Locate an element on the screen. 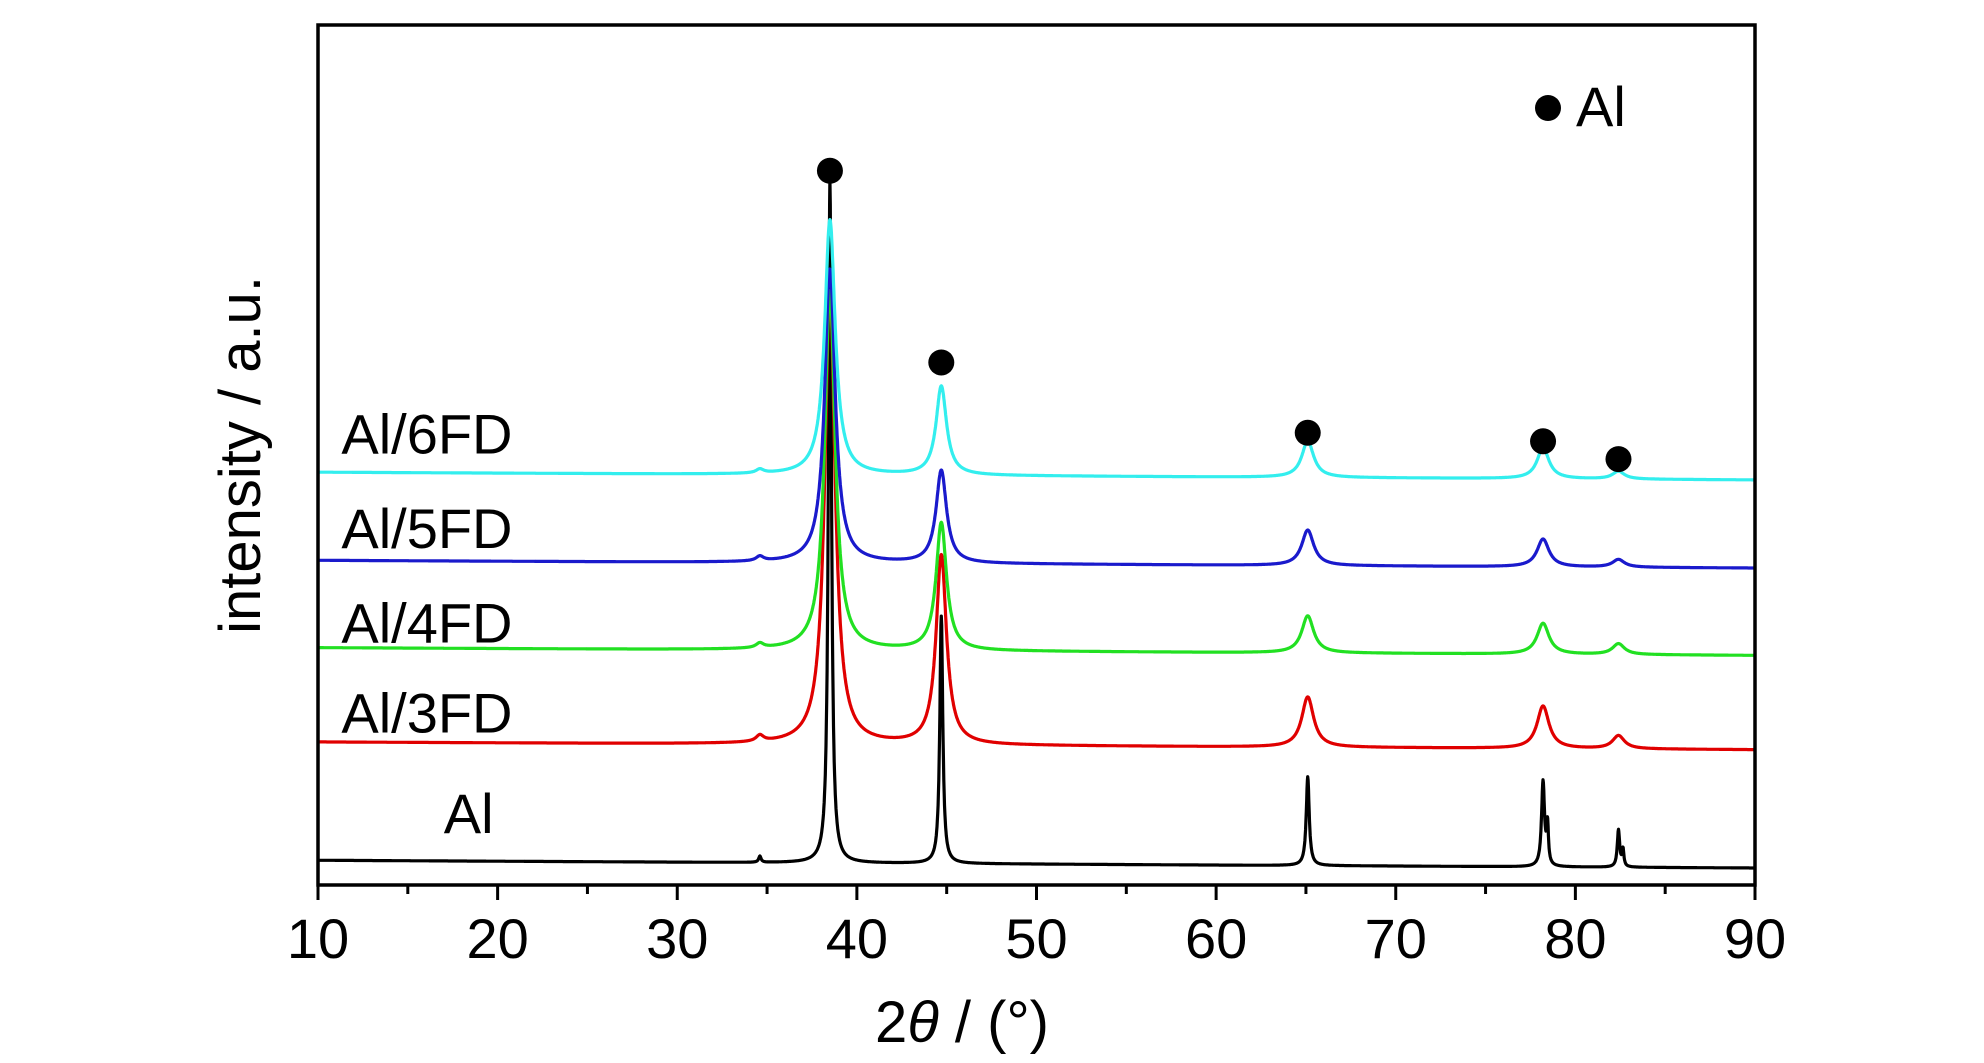 Image resolution: width=1984 pixels, height=1063 pixels. x-axis-title: 2θ / (°) is located at coordinates (962, 1022).